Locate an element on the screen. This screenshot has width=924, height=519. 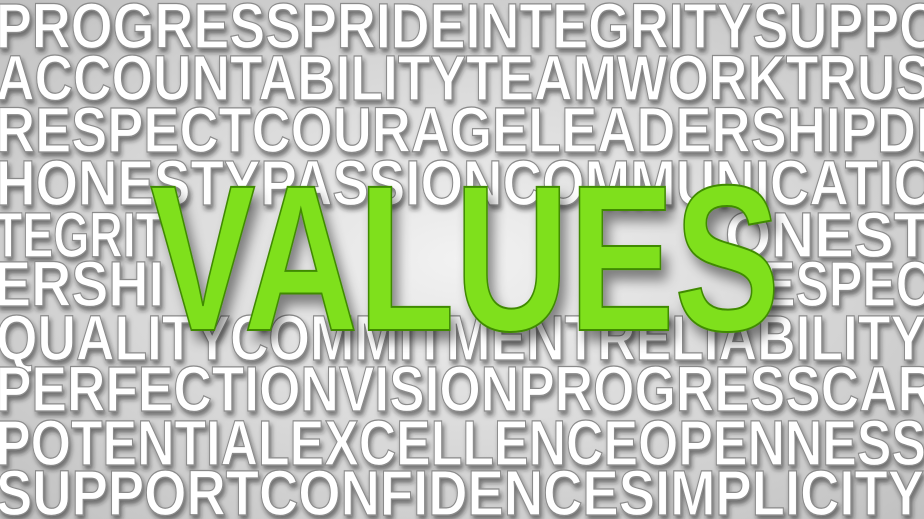
background-word: PROGRESSPRIDEINTEGRITYSUPPO is located at coordinates (462, 31).